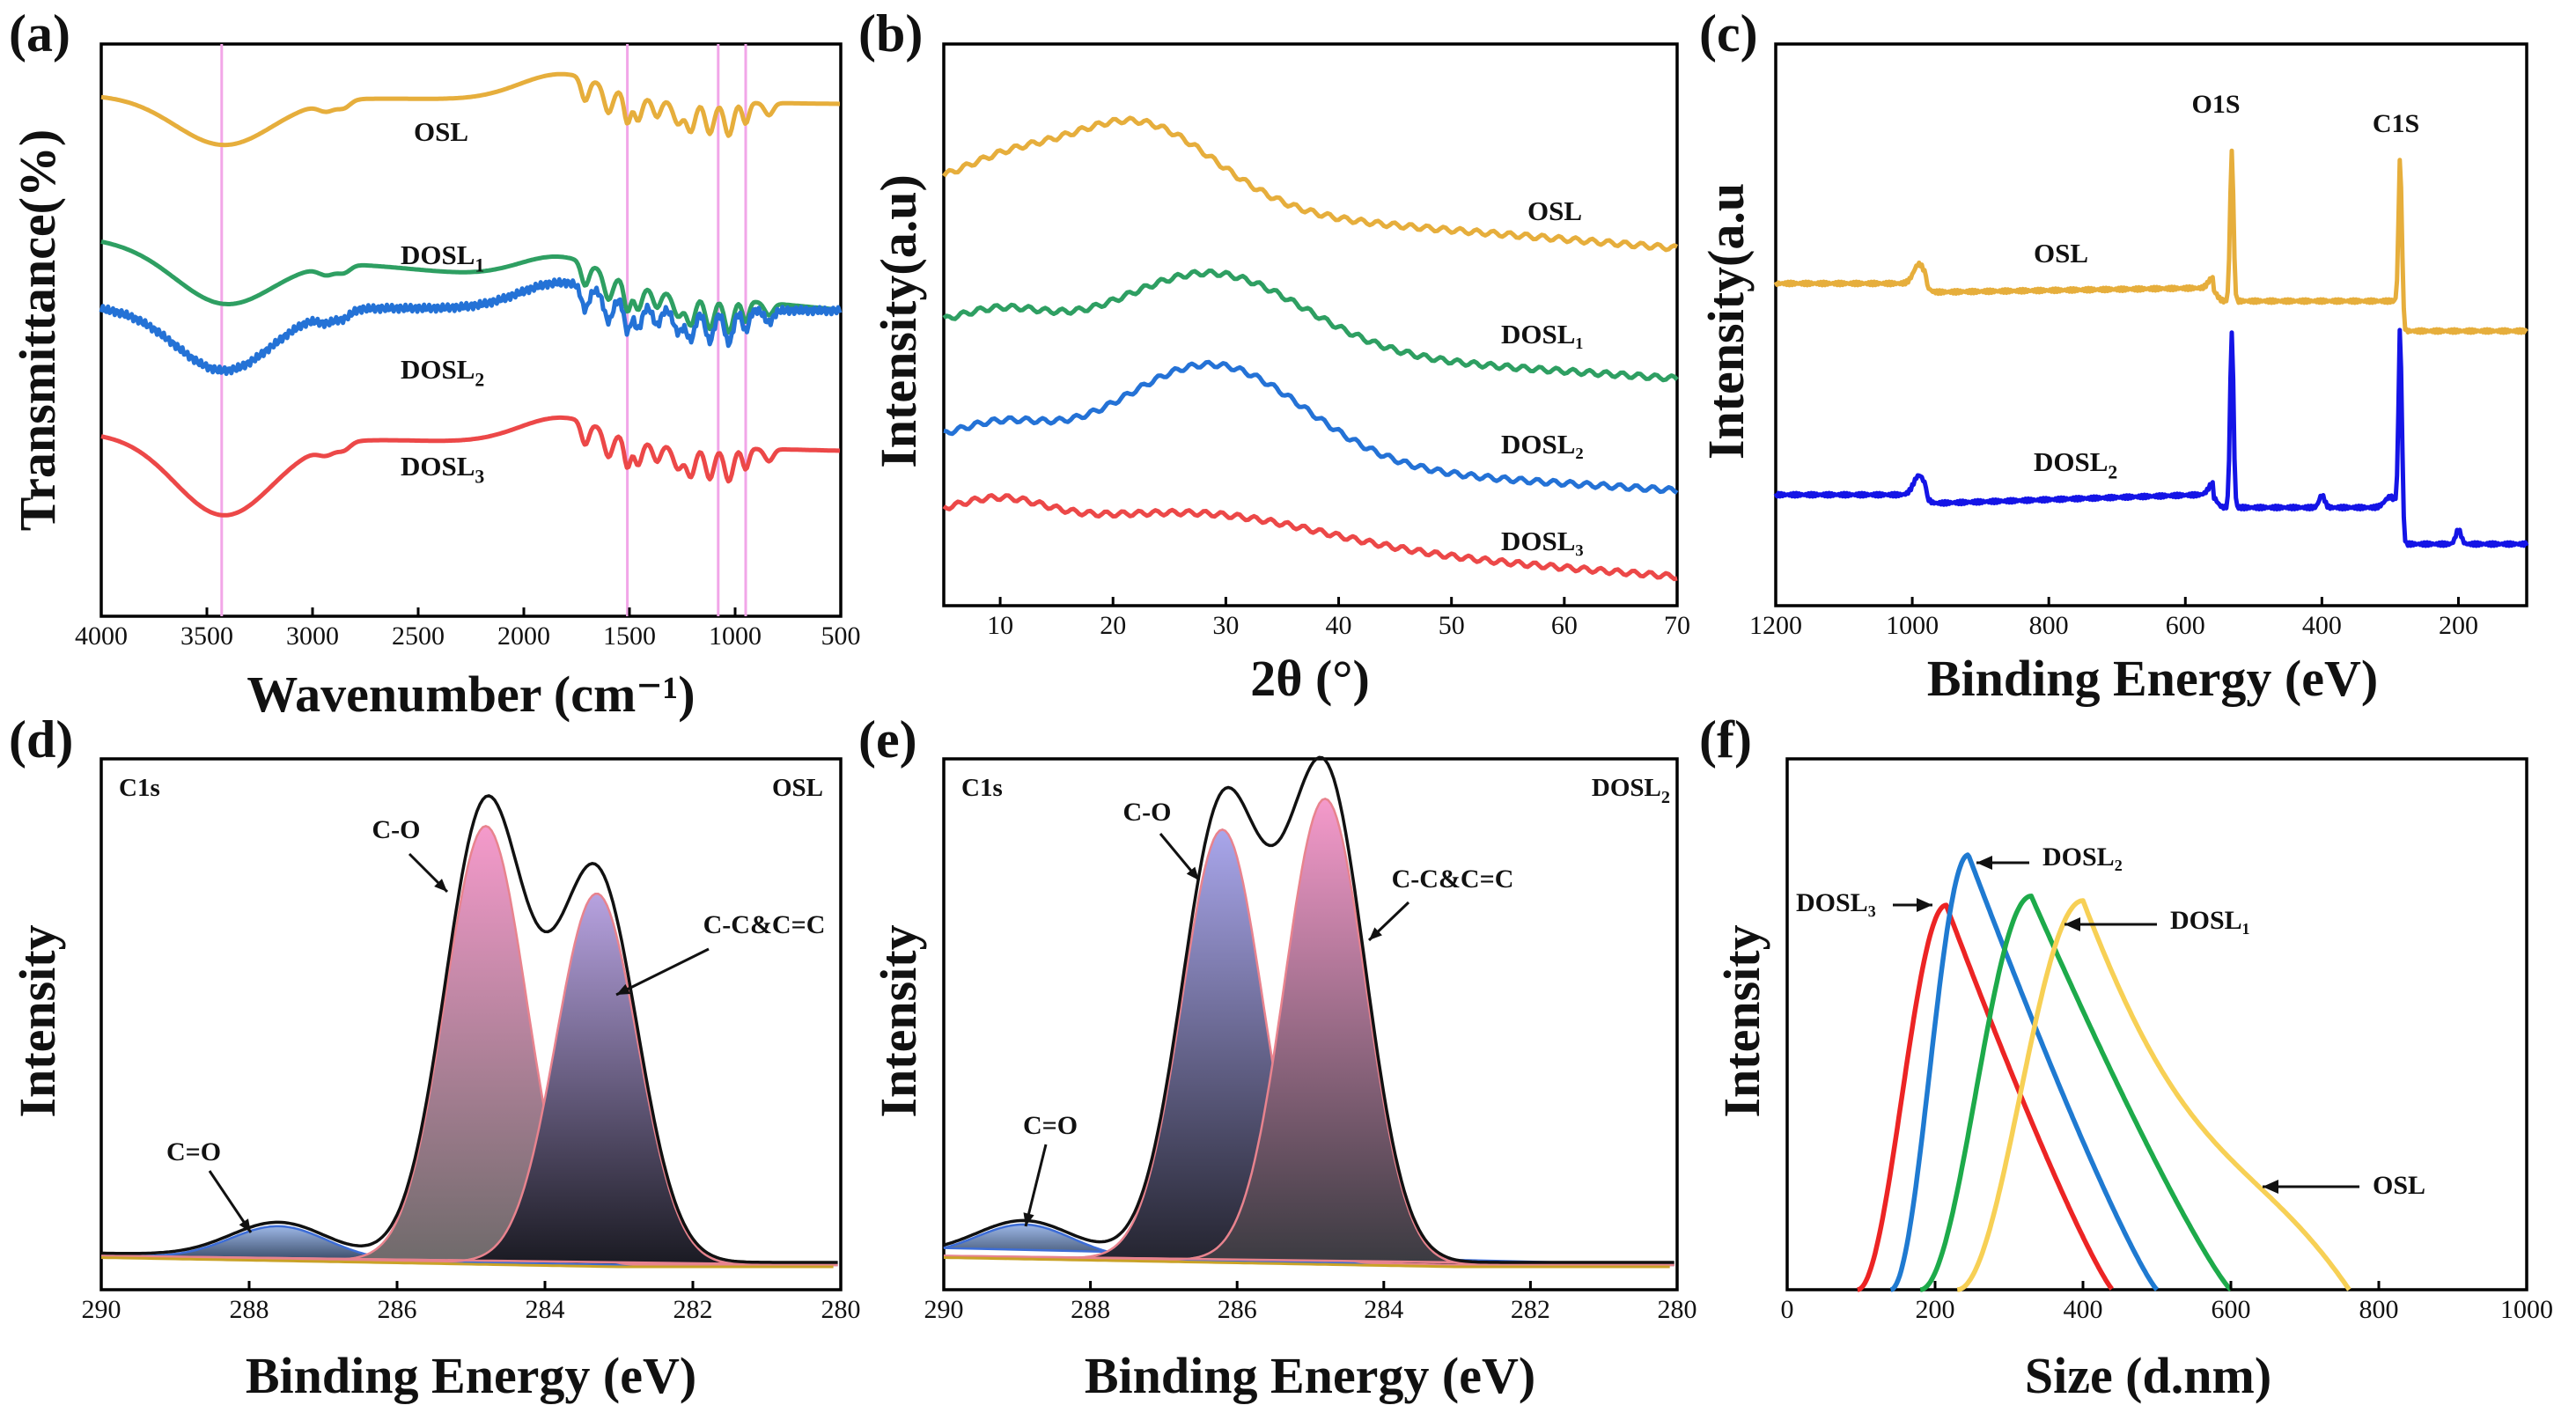 This screenshot has width=2576, height=1420. What do you see at coordinates (38, 330) in the screenshot?
I see `y-axis-title: Transmittance(%)` at bounding box center [38, 330].